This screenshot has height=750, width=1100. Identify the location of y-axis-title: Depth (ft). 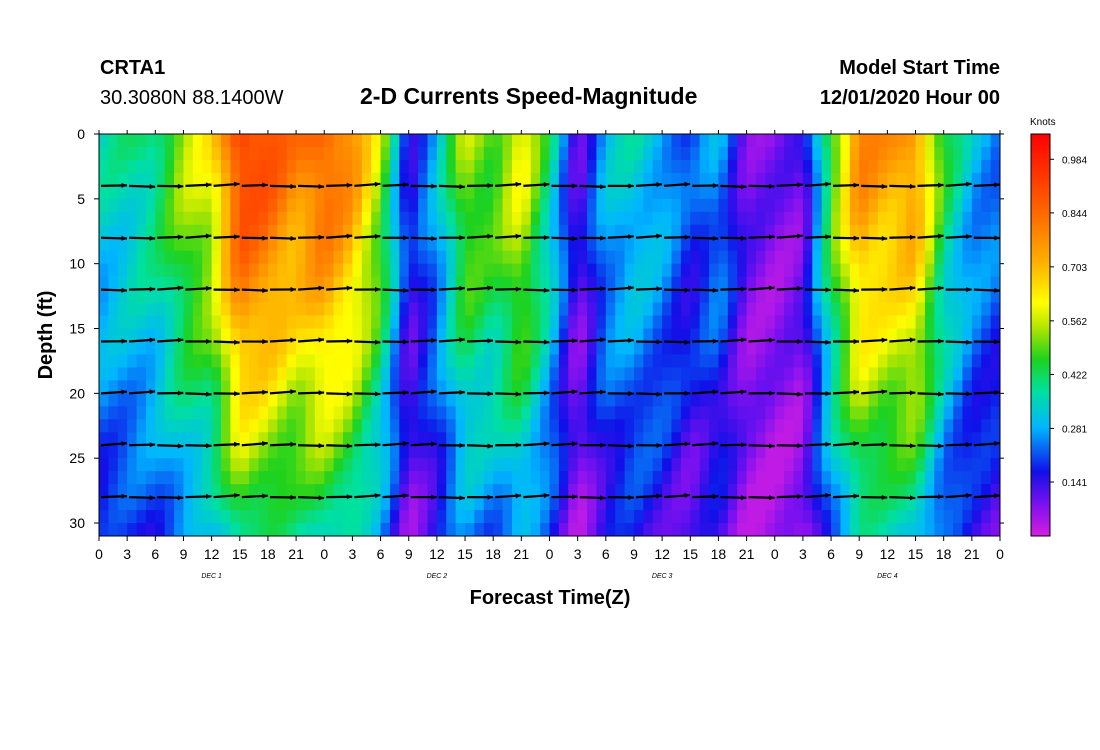
(46, 335).